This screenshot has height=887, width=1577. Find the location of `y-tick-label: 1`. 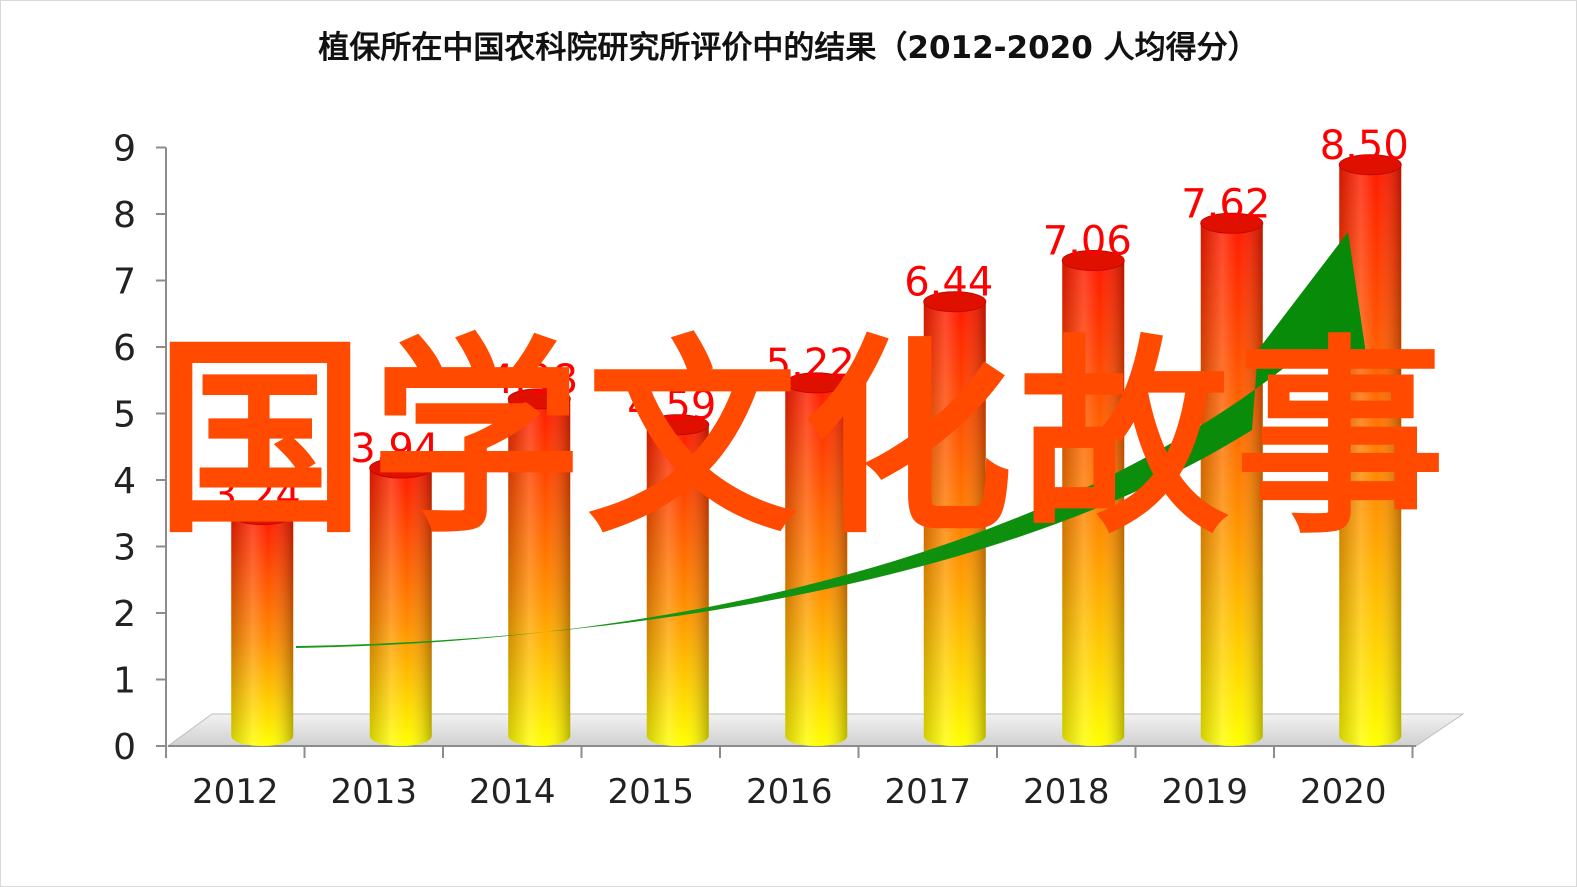

y-tick-label: 1 is located at coordinates (124, 681).